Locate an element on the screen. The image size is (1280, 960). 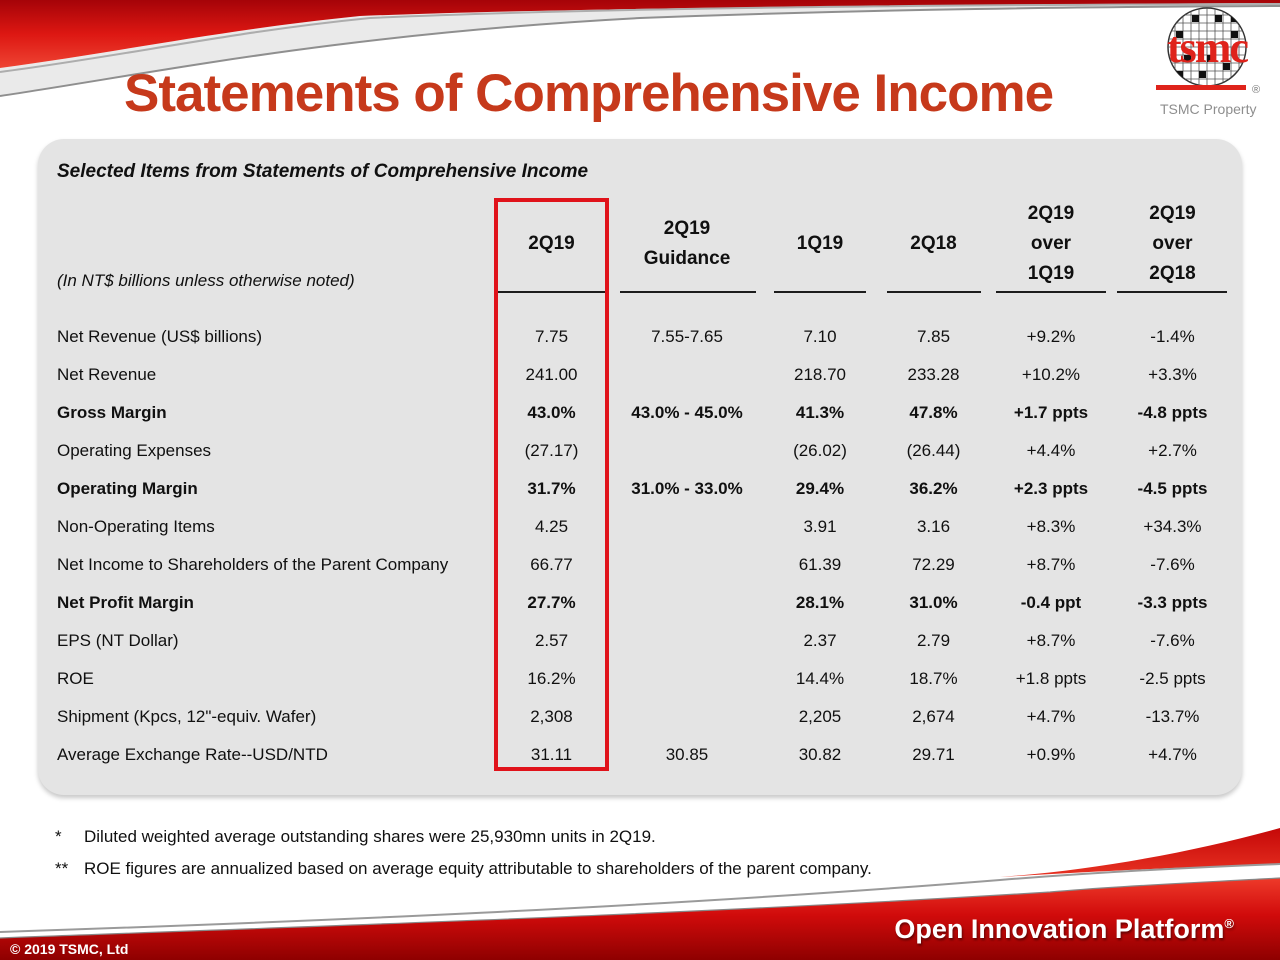
column-header-2q19-over-2q18: 2Q19 over 2Q18 is located at coordinates (1172, 243).